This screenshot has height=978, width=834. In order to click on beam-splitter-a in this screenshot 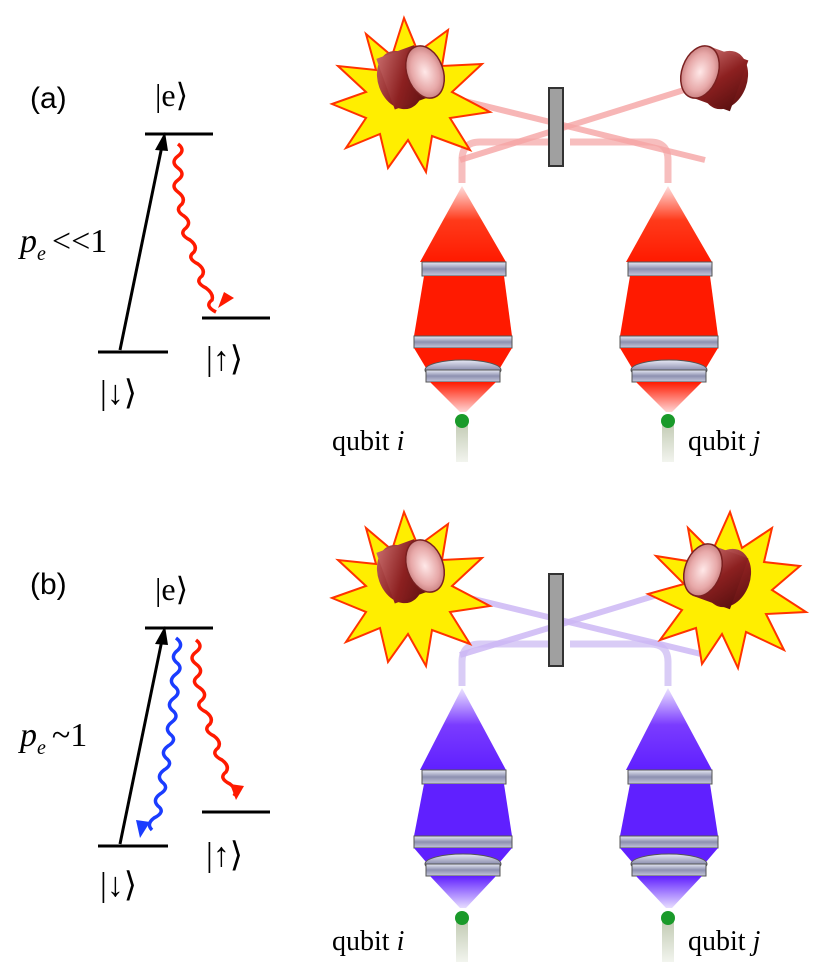, I will do `click(556, 127)`.